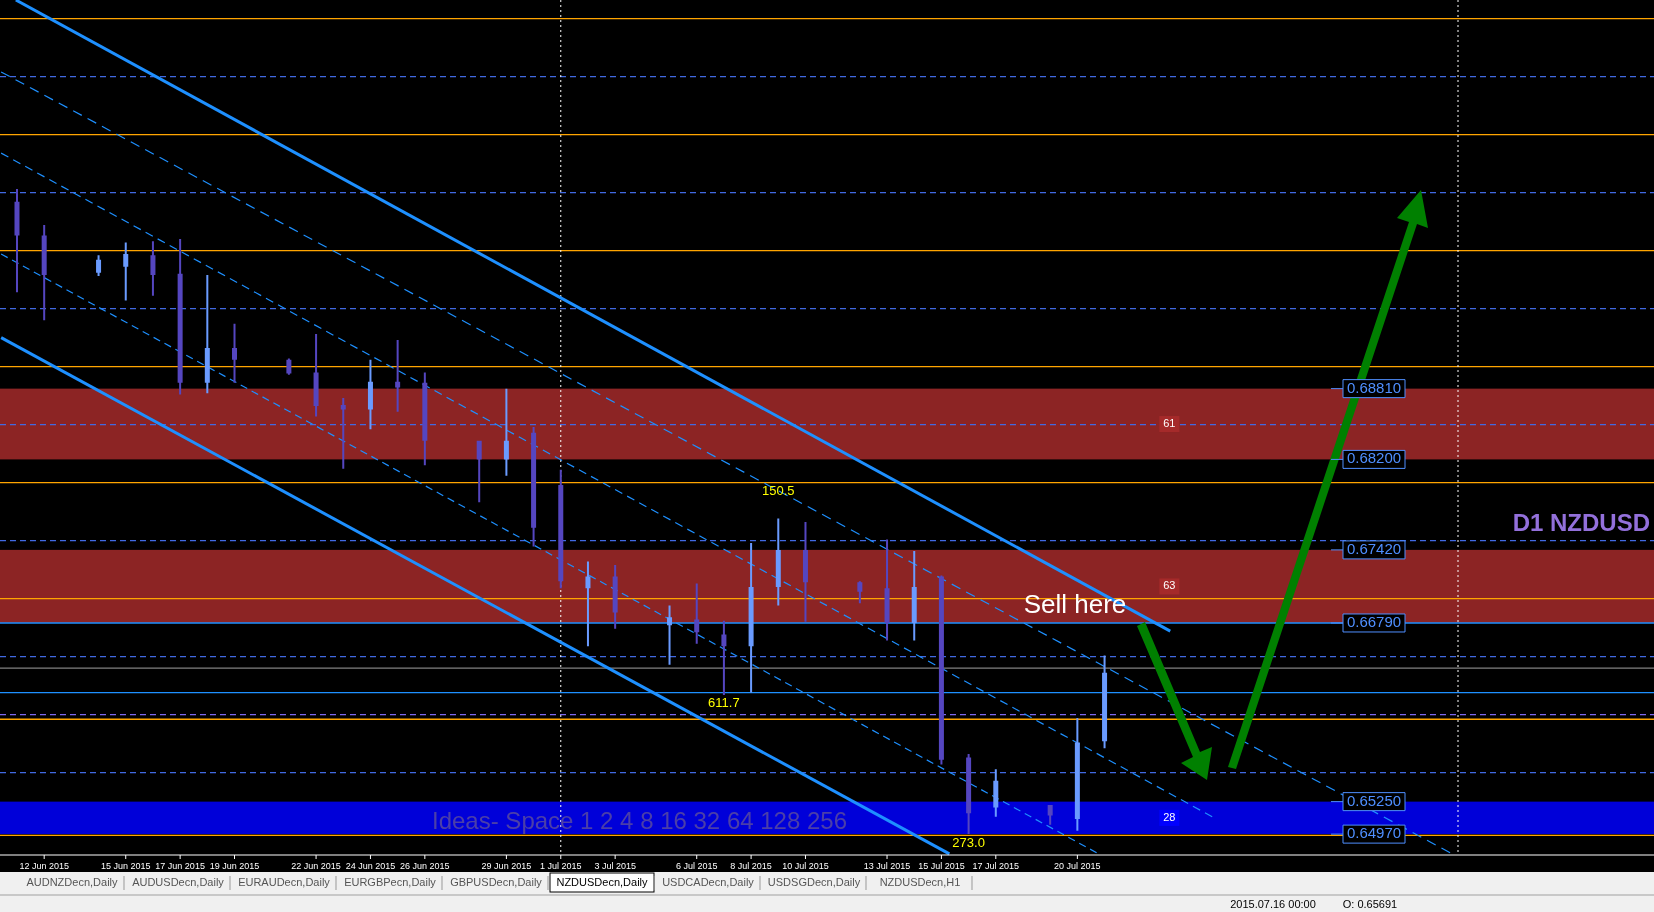  I want to click on text: AUDNZDecn,Daily, so click(72, 882).